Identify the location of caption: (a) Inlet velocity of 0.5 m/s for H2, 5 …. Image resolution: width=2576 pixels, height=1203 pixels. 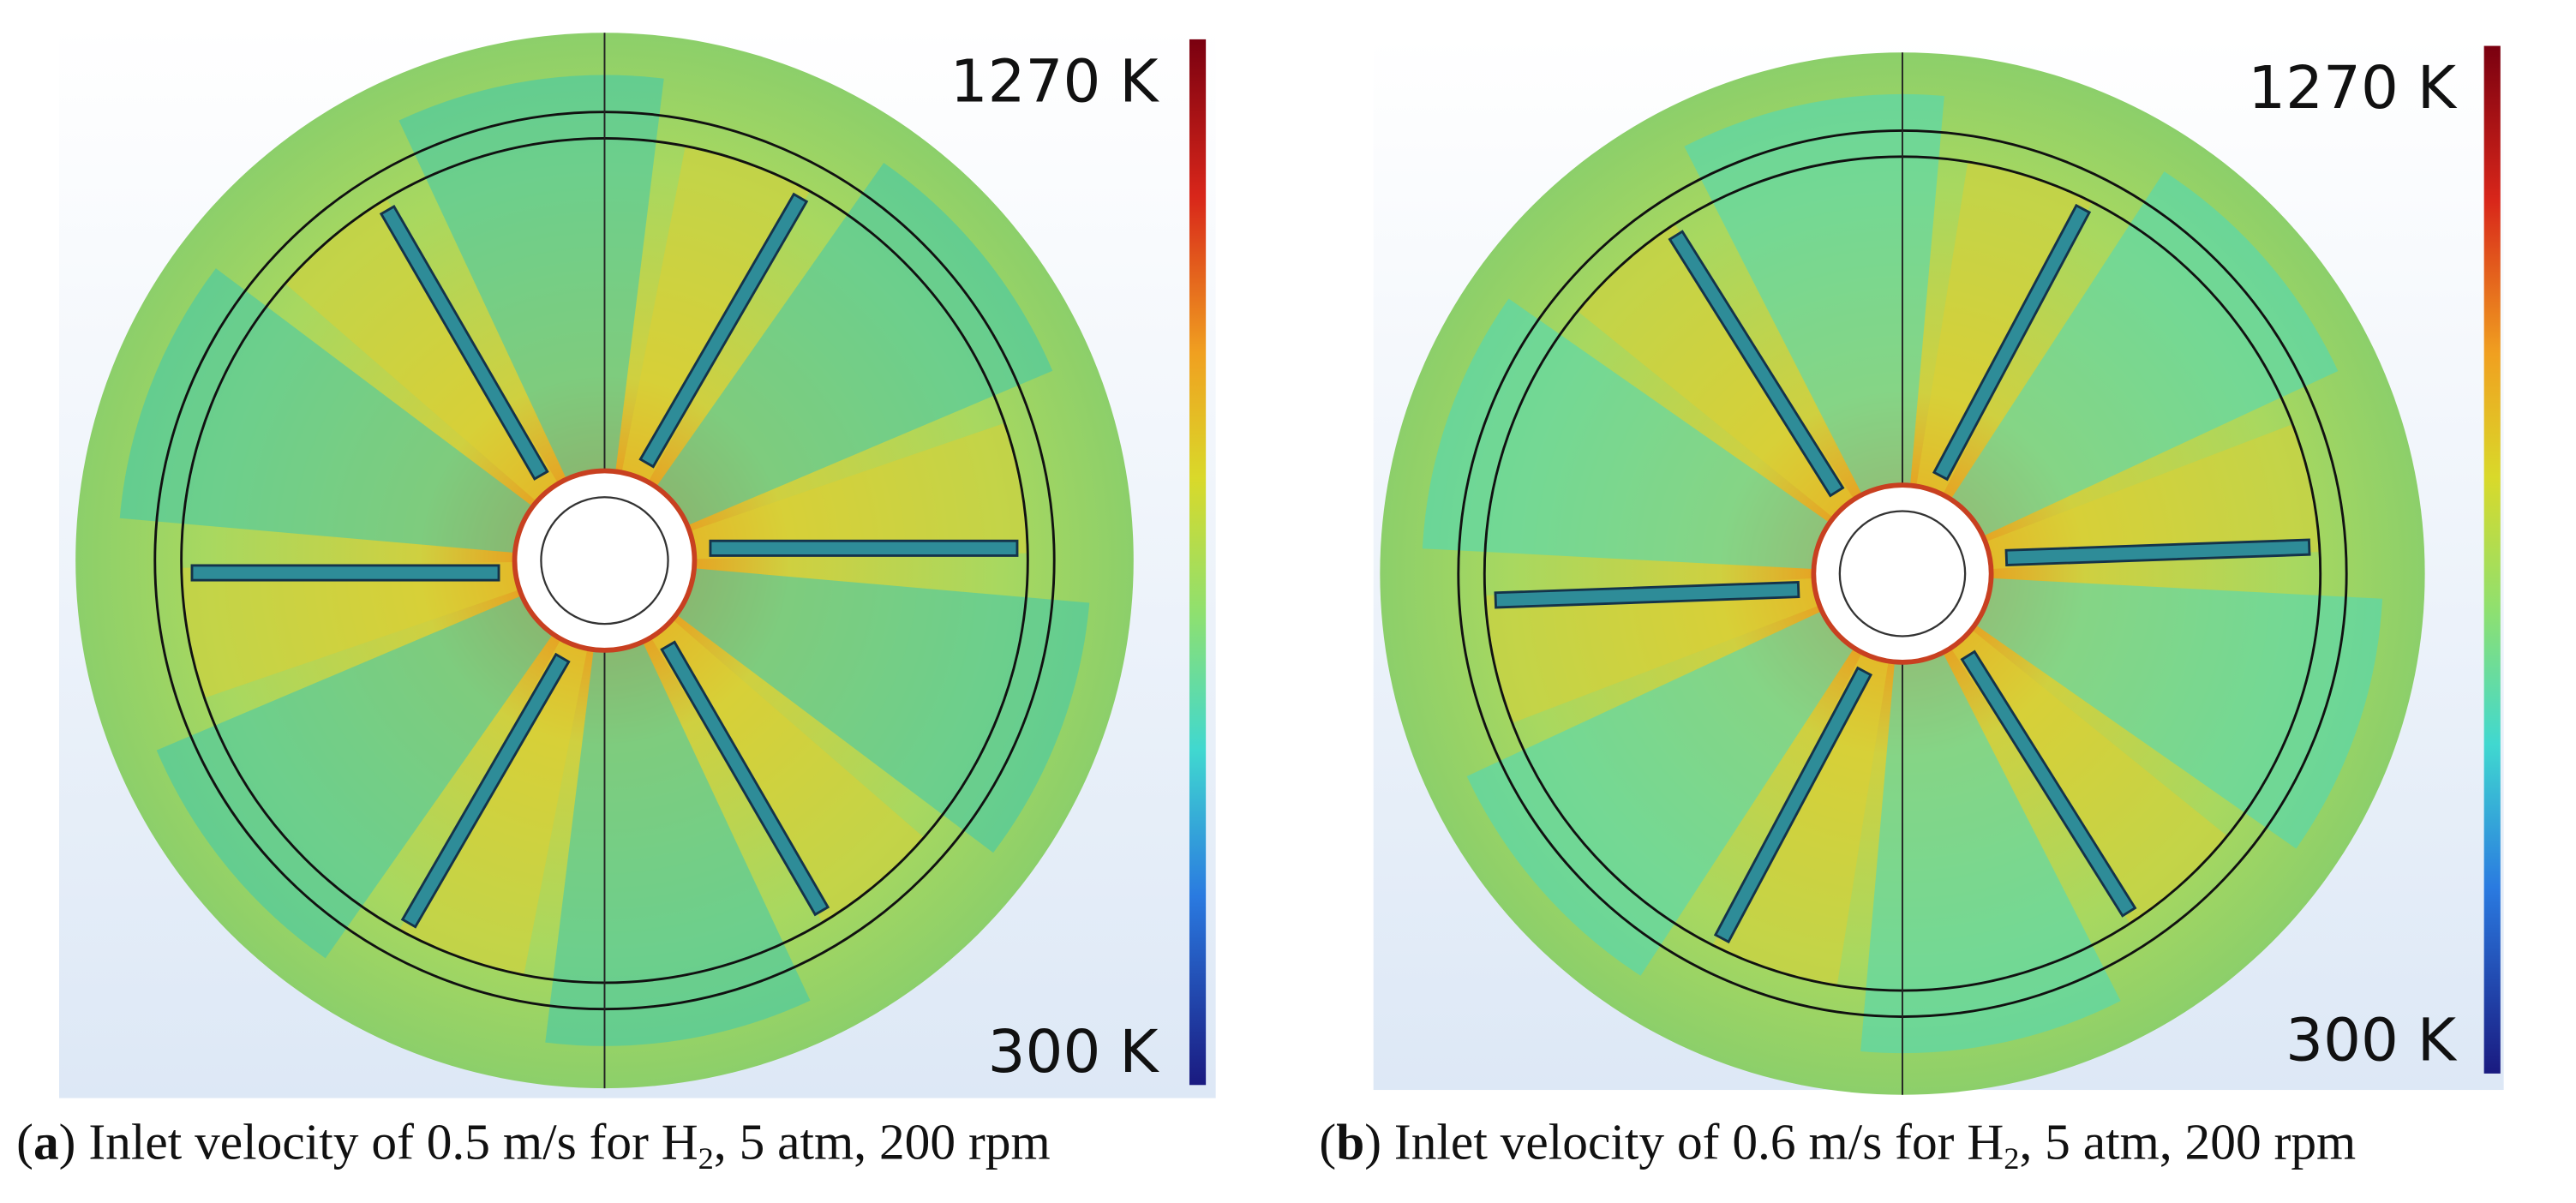
(533, 1144).